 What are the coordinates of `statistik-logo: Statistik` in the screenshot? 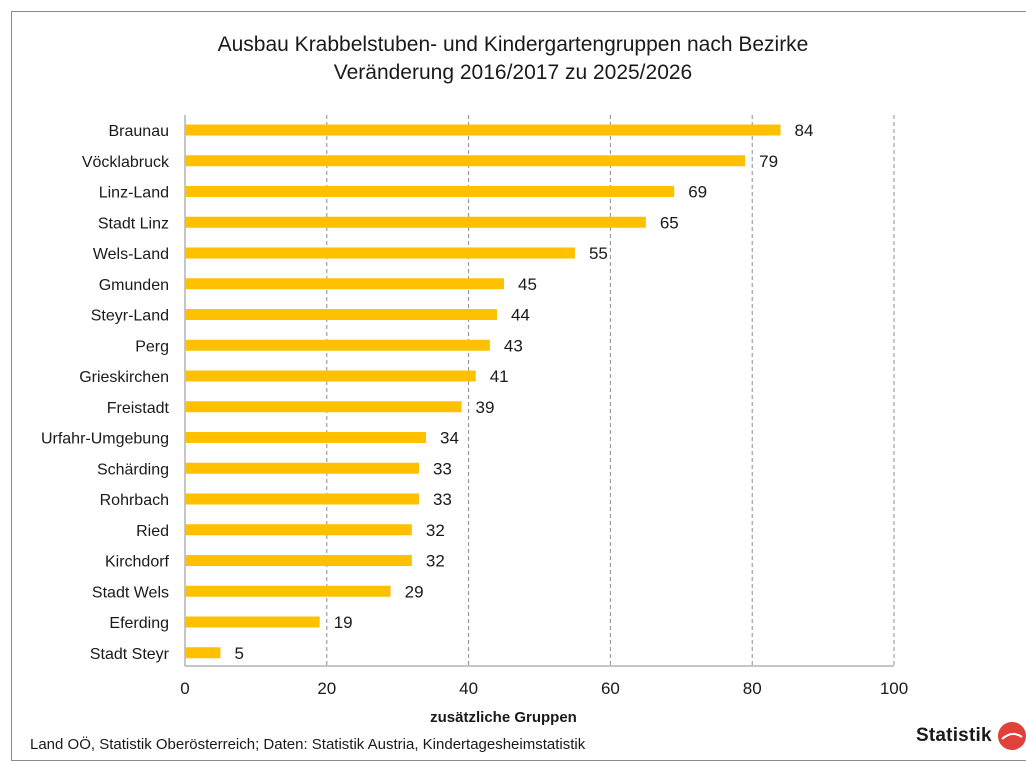 It's located at (971, 736).